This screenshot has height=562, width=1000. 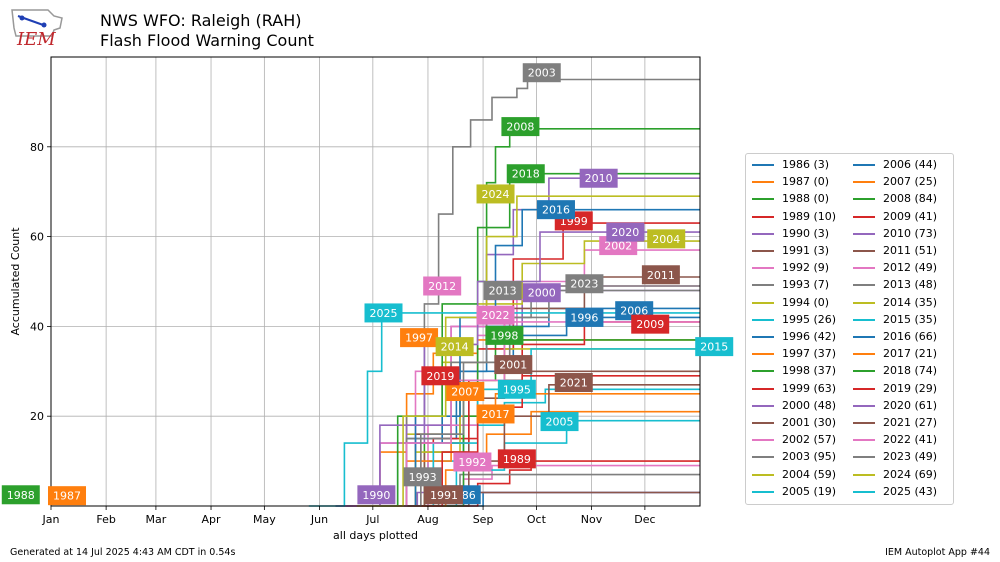 I want to click on series-line-1986, so click(x=576, y=499).